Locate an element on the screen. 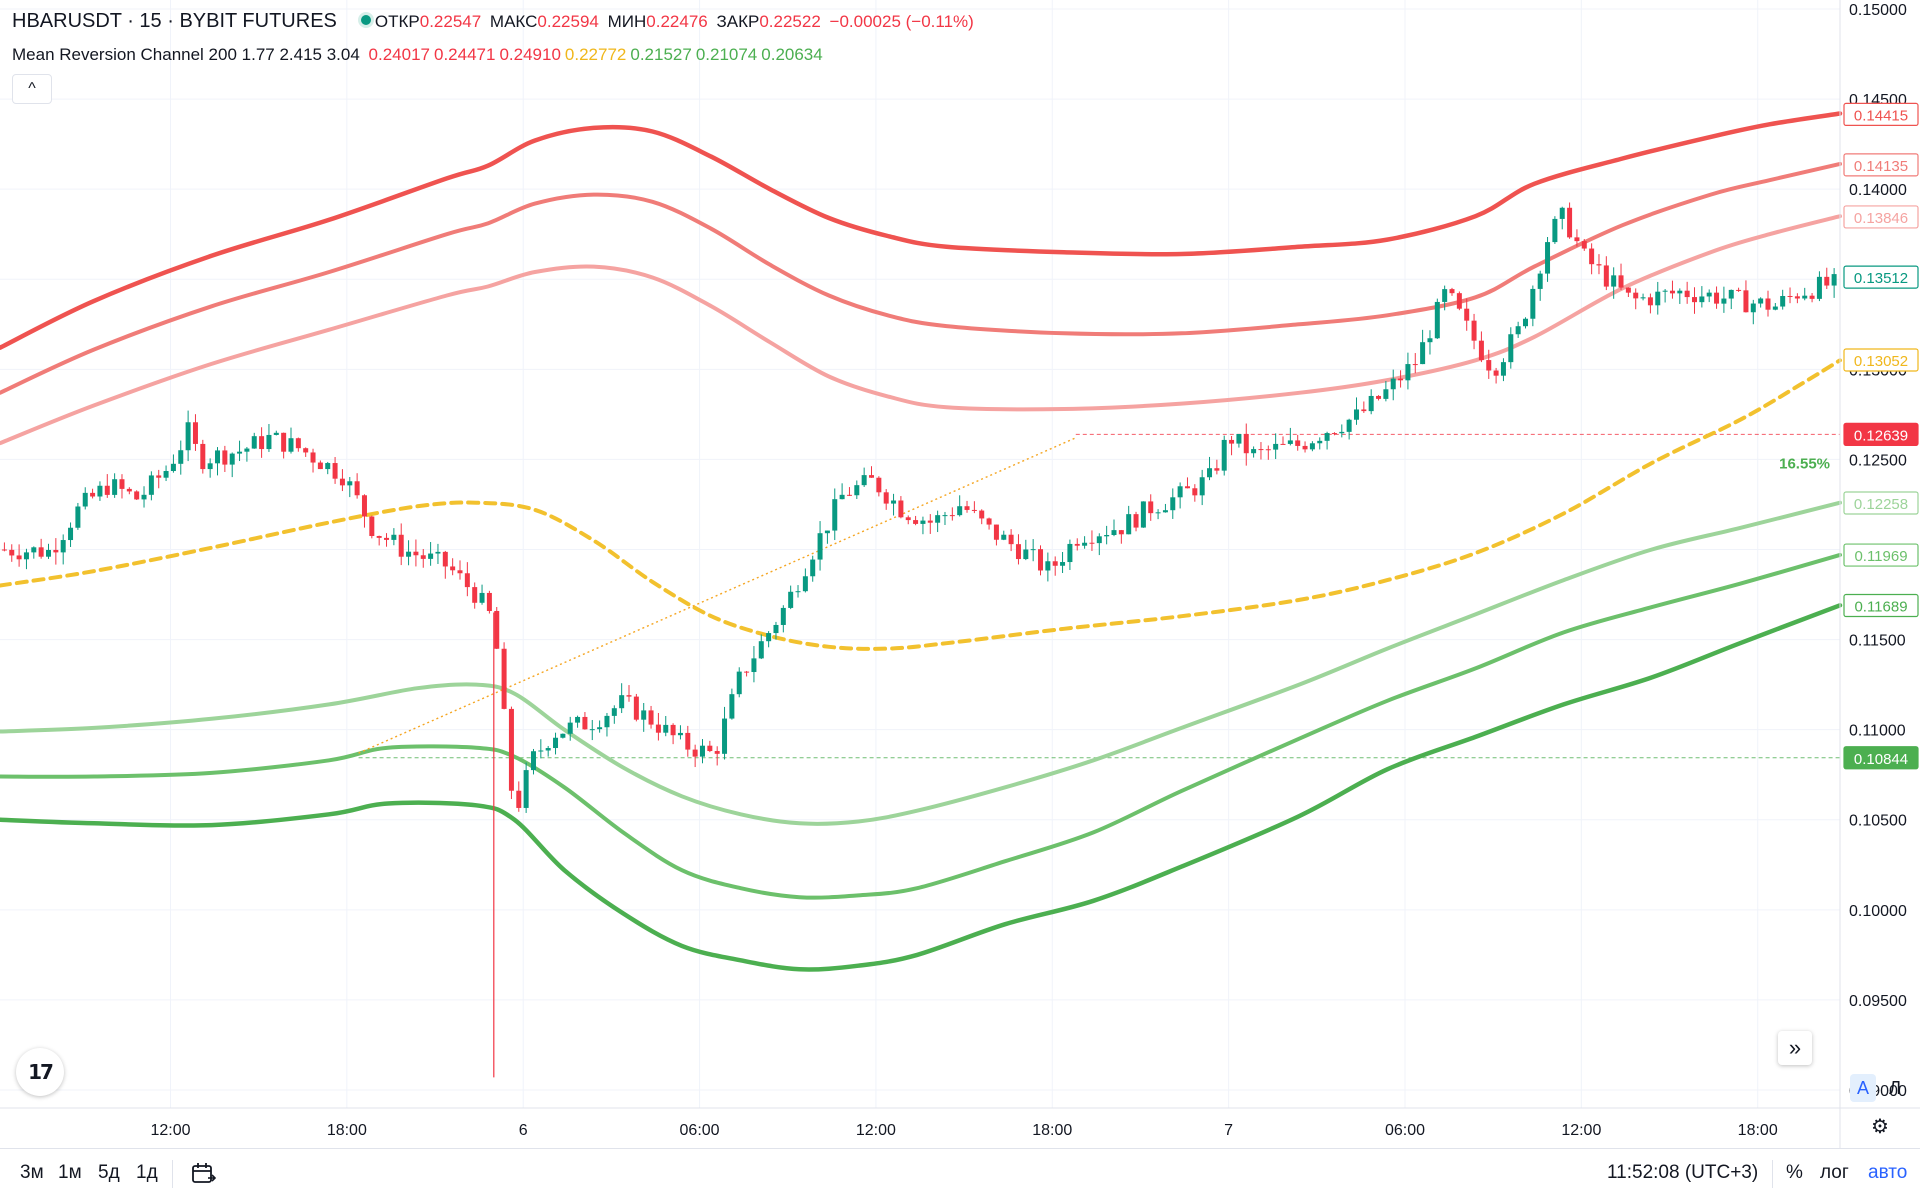  range-1m-button: 1м is located at coordinates (70, 1172).